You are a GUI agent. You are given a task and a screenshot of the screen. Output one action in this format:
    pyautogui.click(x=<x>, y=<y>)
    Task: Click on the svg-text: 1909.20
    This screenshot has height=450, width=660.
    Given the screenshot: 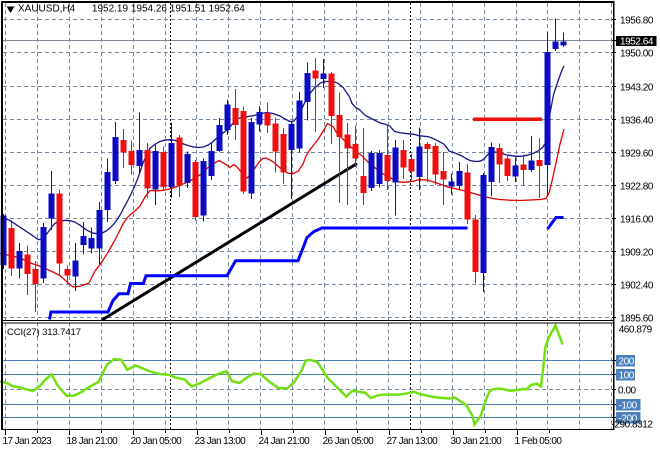 What is the action you would take?
    pyautogui.click(x=637, y=253)
    